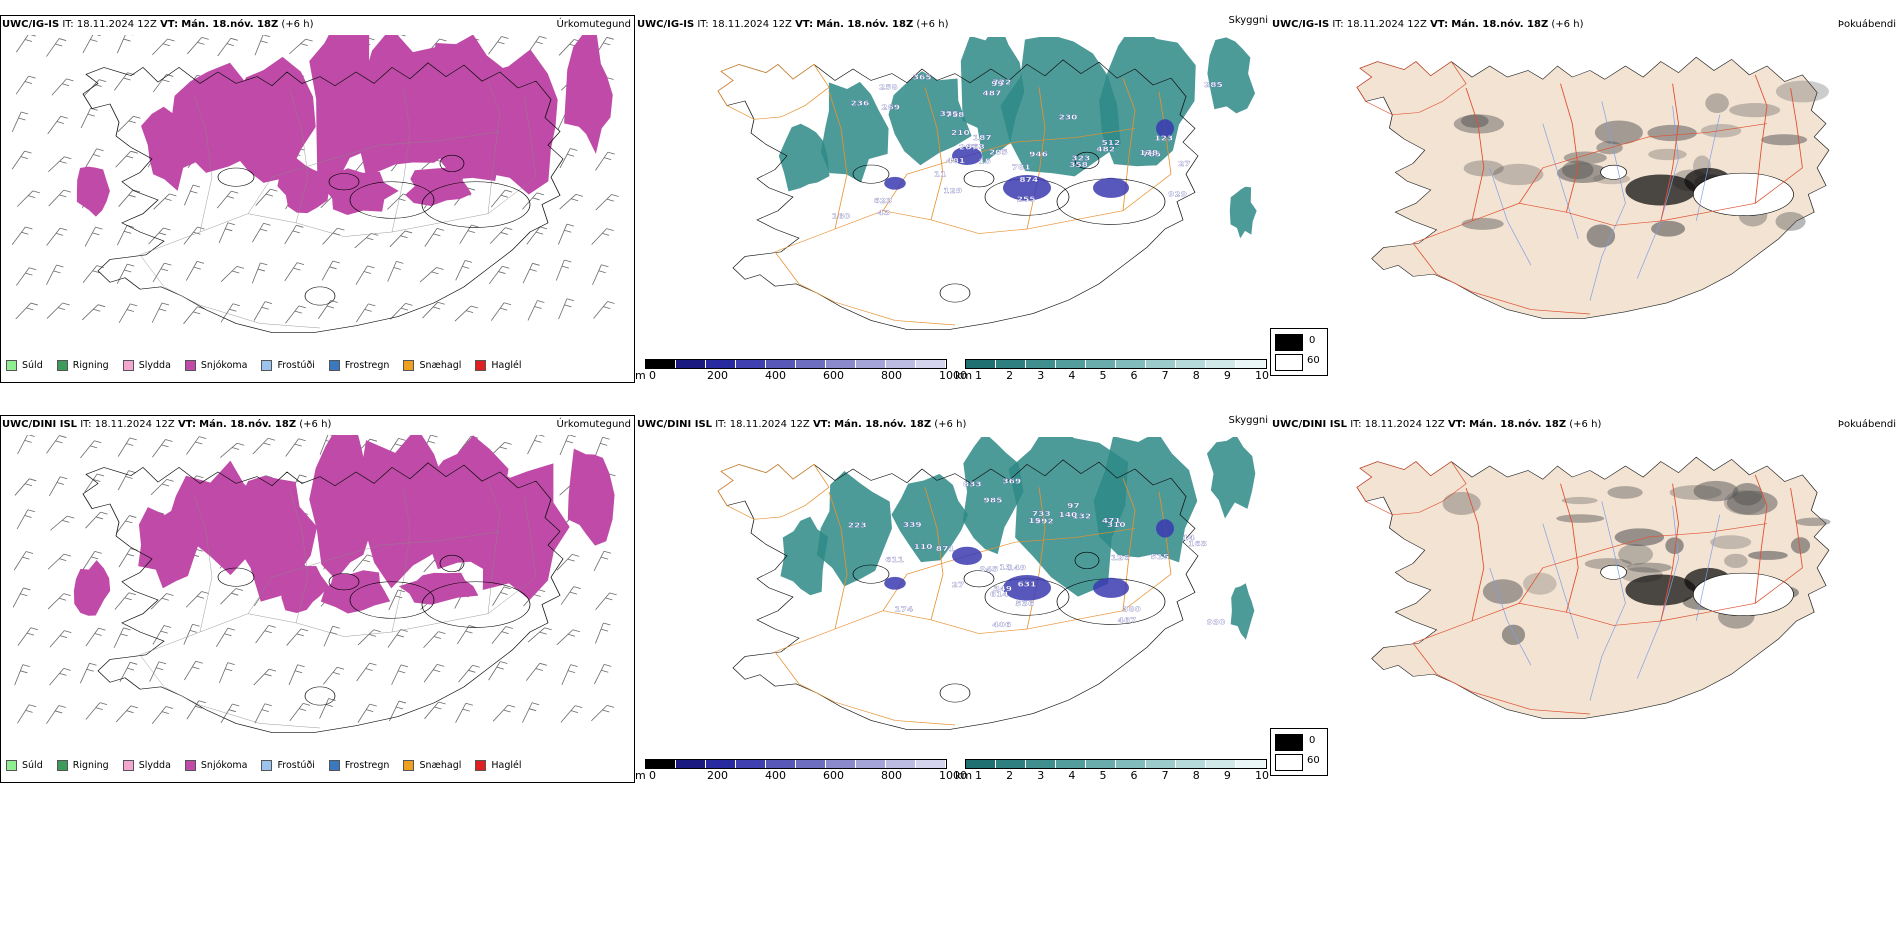 This screenshot has width=1900, height=950. Describe the element at coordinates (958, 585) in the screenshot. I see `cloud-base-label: 27` at that location.